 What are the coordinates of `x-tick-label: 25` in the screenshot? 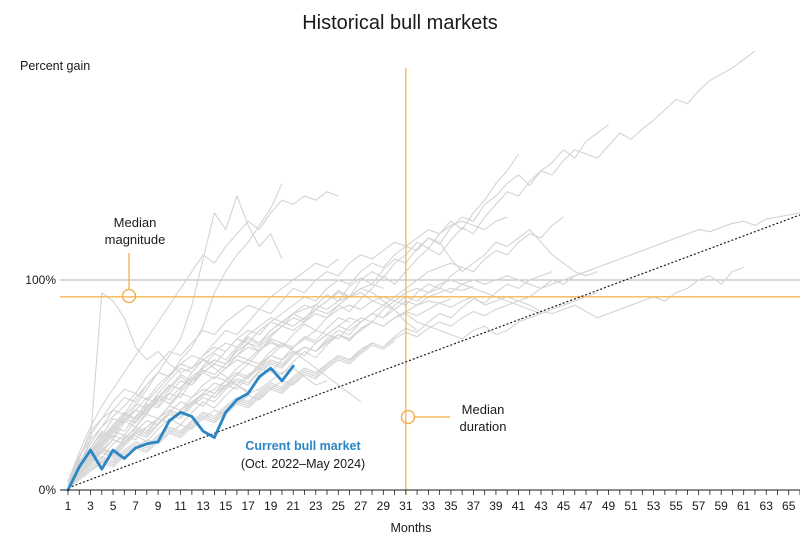 It's located at (339, 506).